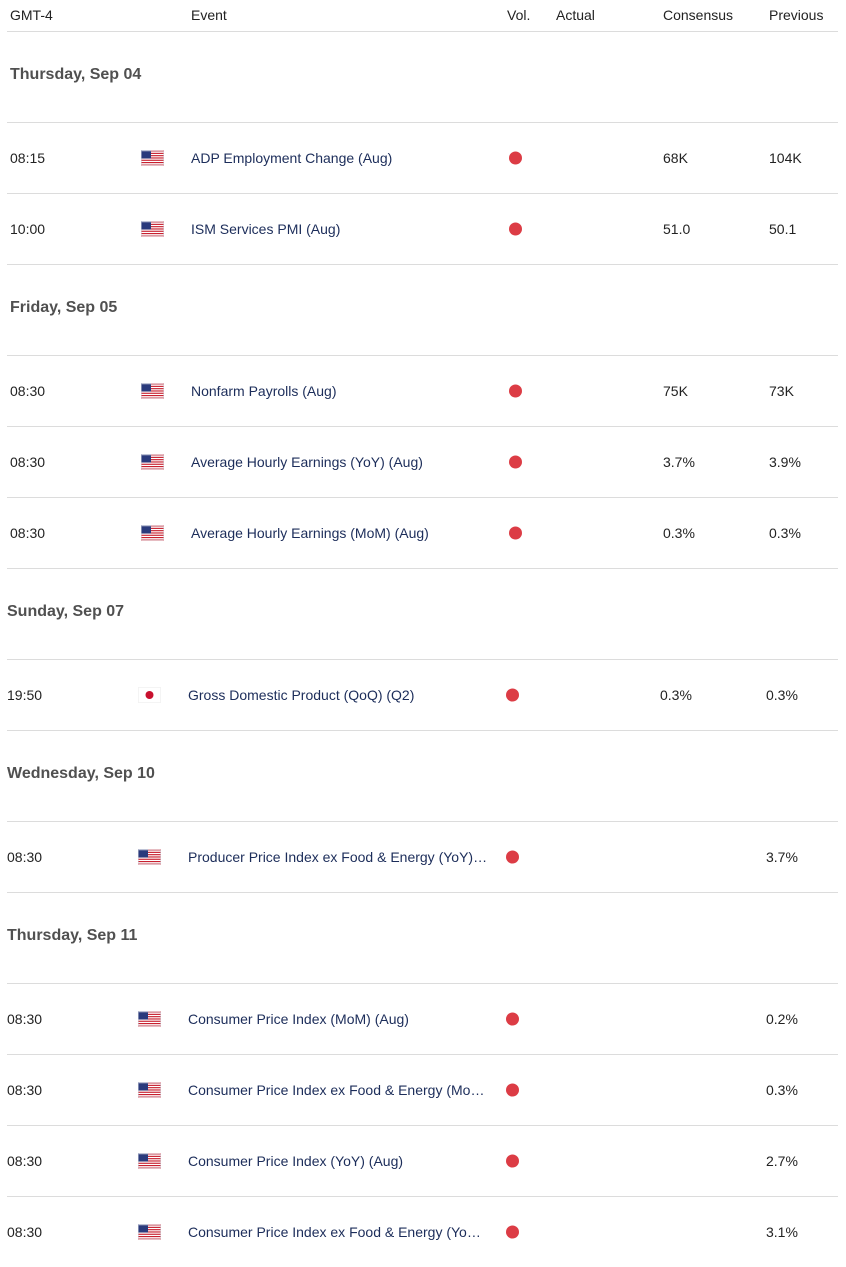  What do you see at coordinates (76, 74) in the screenshot?
I see `date: Thursday, Sep 04` at bounding box center [76, 74].